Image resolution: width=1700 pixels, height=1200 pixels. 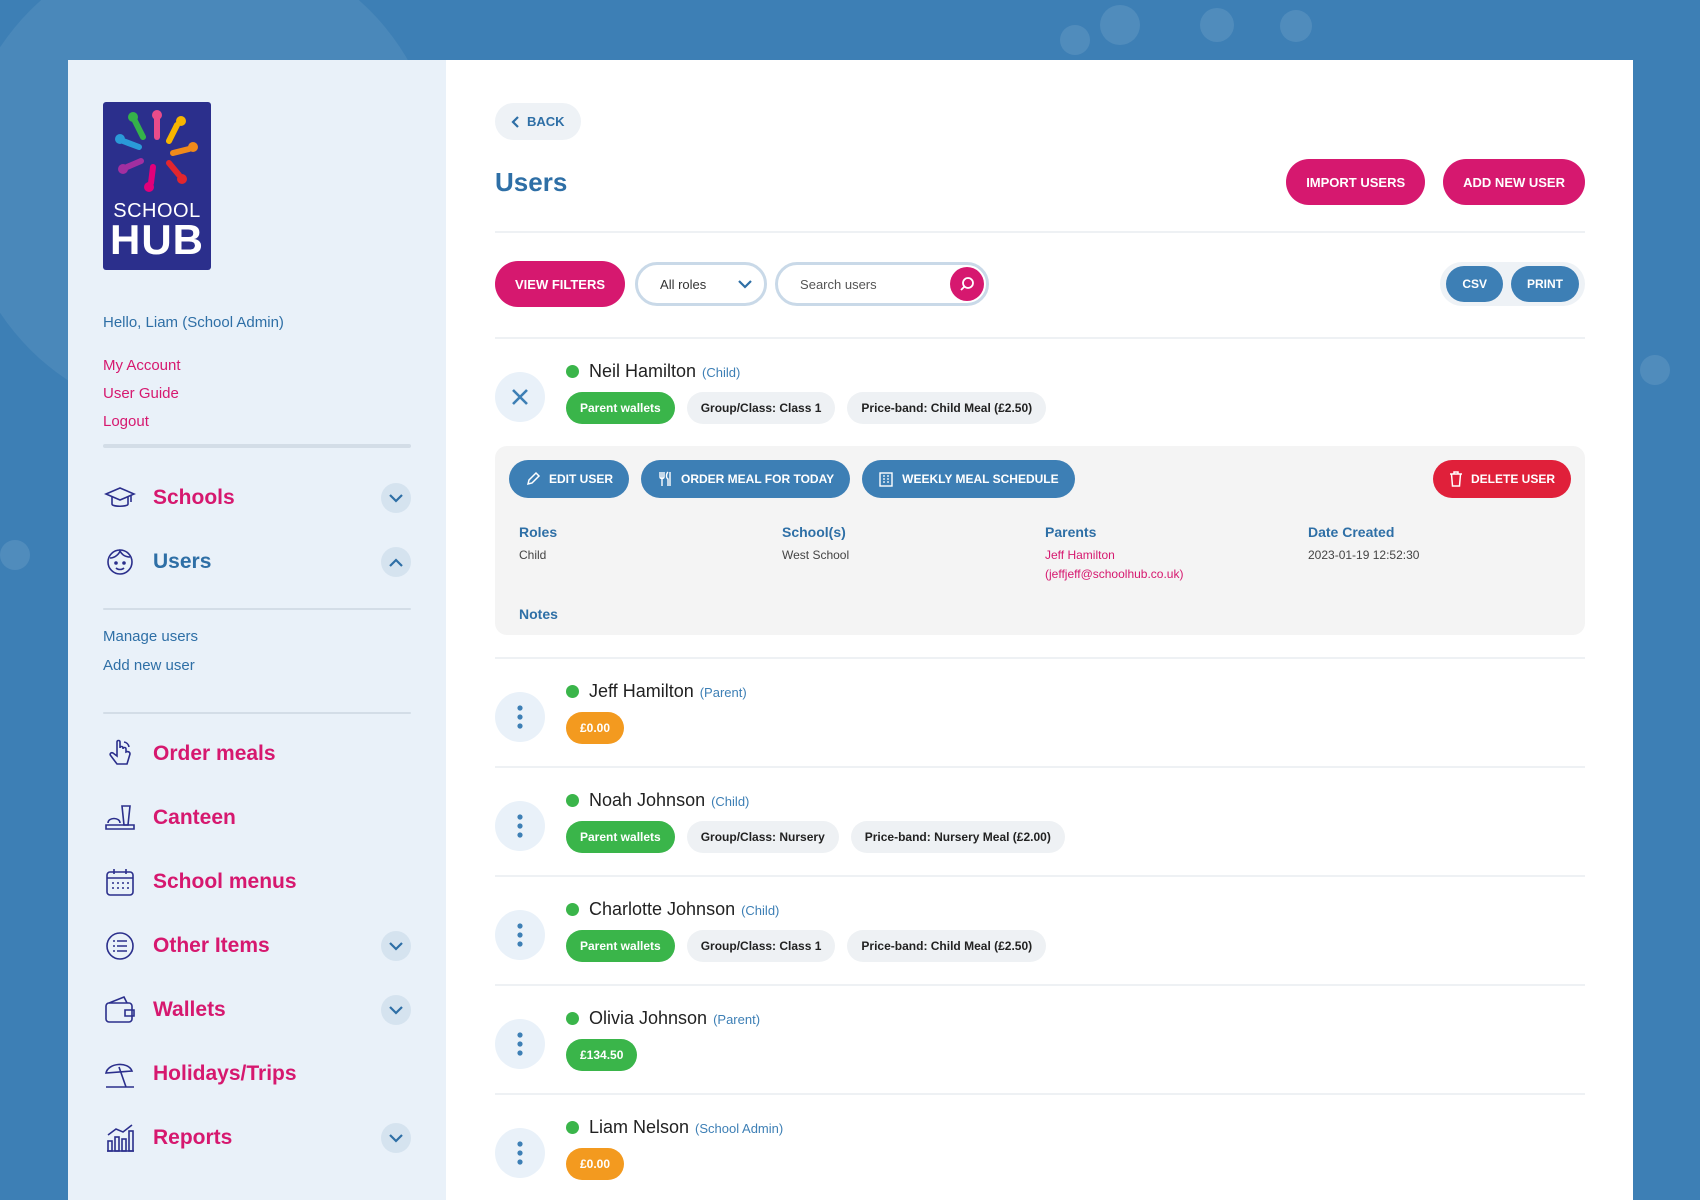 What do you see at coordinates (641, 691) in the screenshot?
I see `user-name: Jeff Hamilton` at bounding box center [641, 691].